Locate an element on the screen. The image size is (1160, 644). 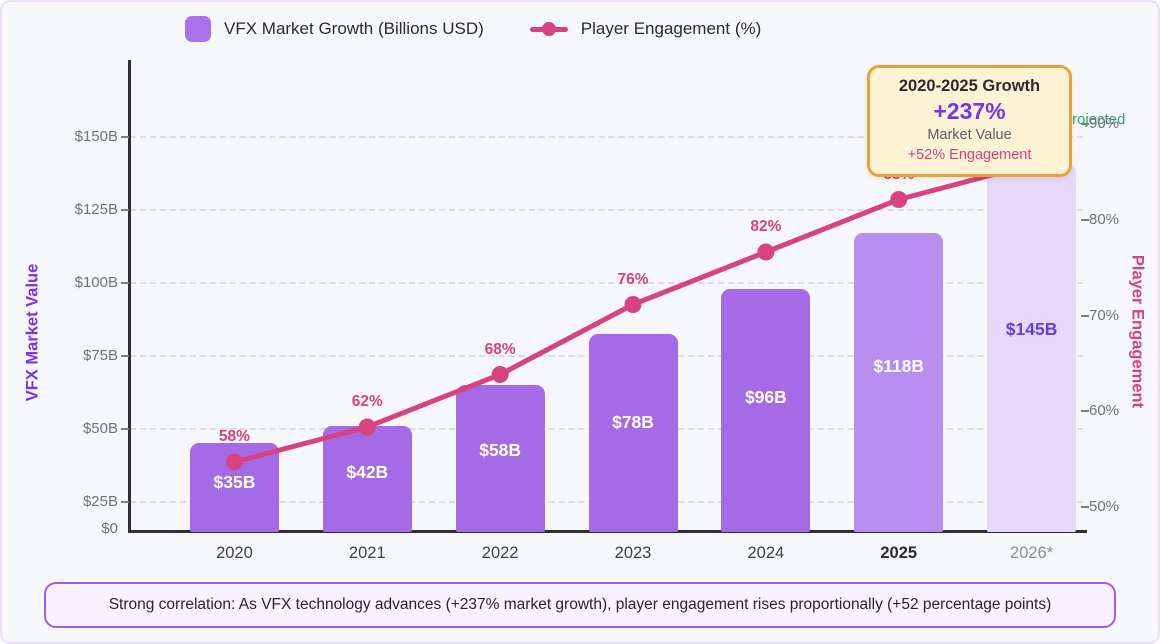
bar-value-label-2020: $35B is located at coordinates (234, 482).